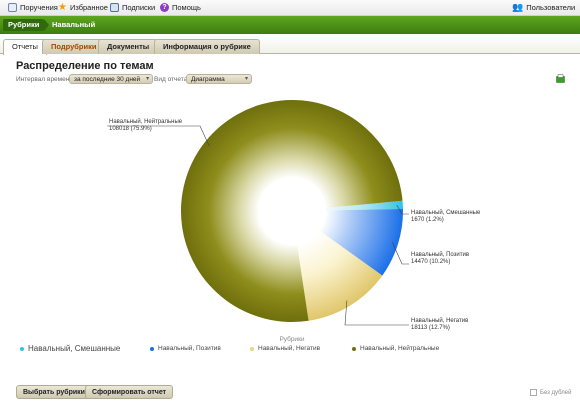  What do you see at coordinates (219, 79) in the screenshot?
I see `view-select: Диаграмма ▾` at bounding box center [219, 79].